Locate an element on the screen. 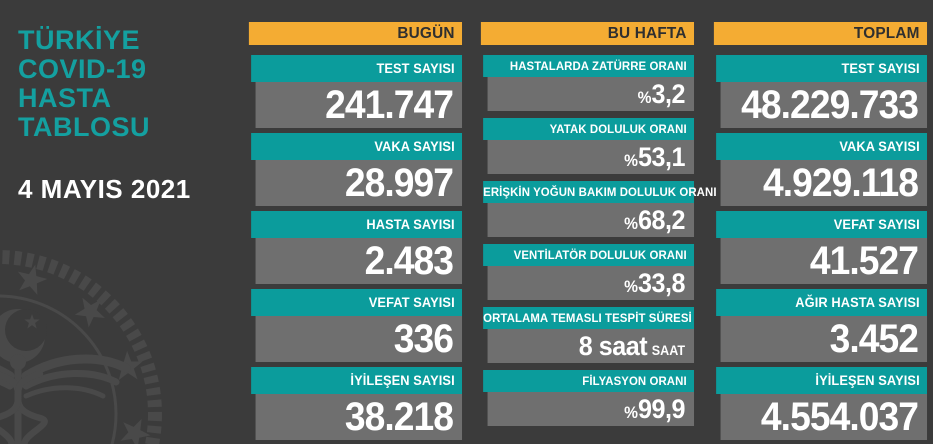 The image size is (933, 444). stat-value: 2.483 is located at coordinates (359, 261).